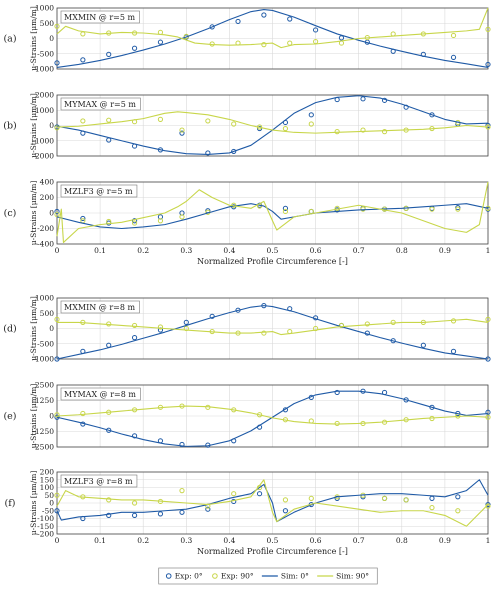 The image size is (500, 592). I want to click on y-tick-label: 2000, so click(44, 95).